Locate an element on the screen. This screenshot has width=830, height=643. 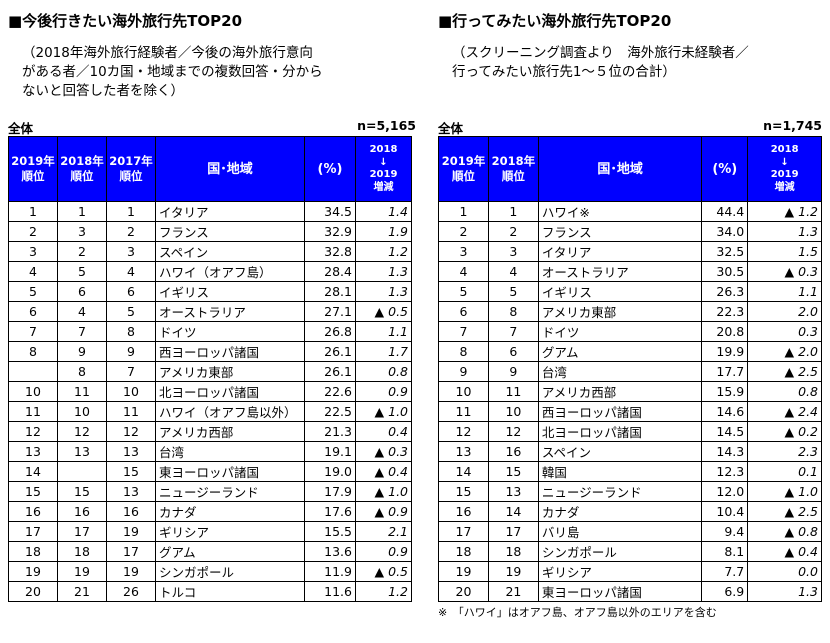
right-segment-label: 全体 is located at coordinates (451, 128).